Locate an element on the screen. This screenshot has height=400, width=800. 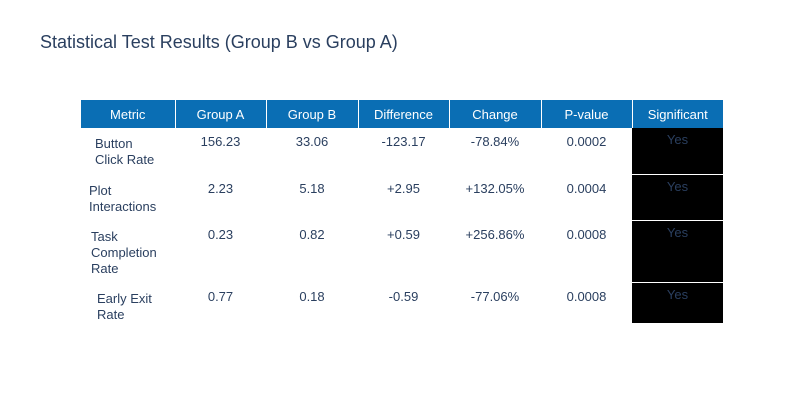
column-header-significant: Significant is located at coordinates (677, 114).